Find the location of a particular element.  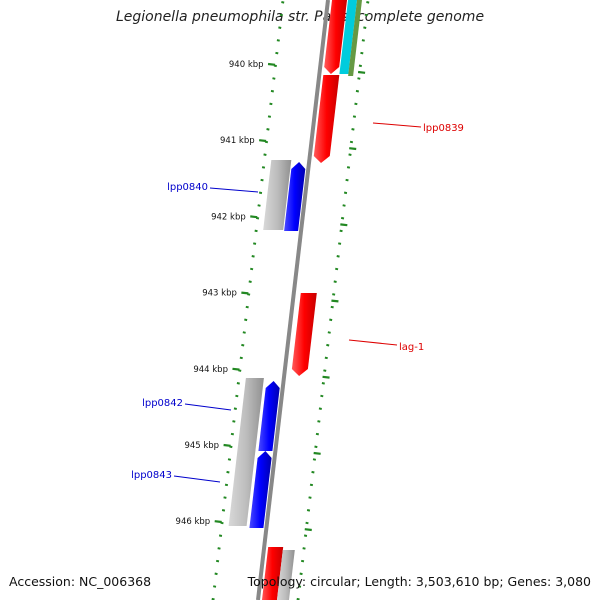

ruler-label: 943 kbp is located at coordinates (219, 294).